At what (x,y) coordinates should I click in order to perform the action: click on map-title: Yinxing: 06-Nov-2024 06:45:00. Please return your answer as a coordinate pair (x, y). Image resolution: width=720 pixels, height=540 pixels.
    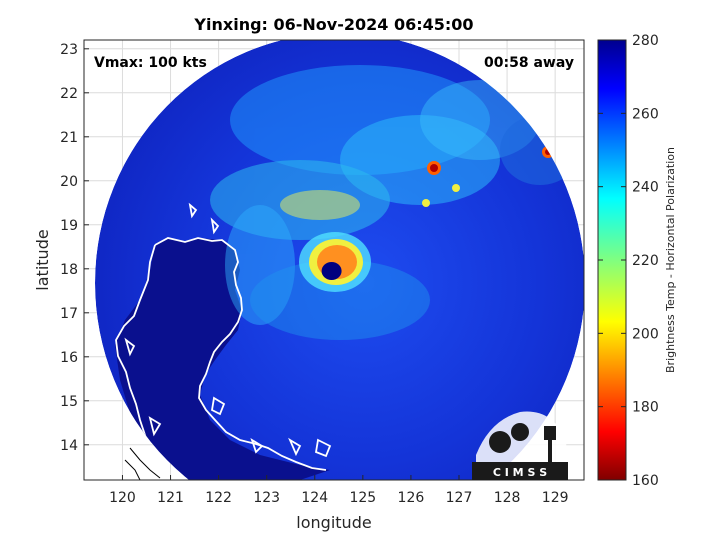
    Looking at the image, I should click on (333, 24).